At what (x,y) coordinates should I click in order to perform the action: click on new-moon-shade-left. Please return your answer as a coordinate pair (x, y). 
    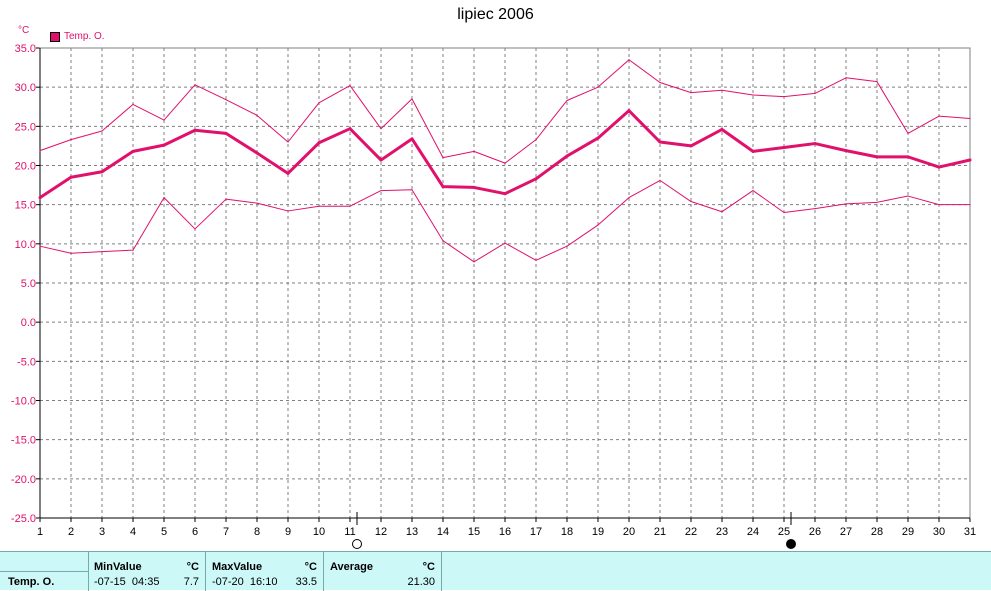
    Looking at the image, I should click on (789, 544).